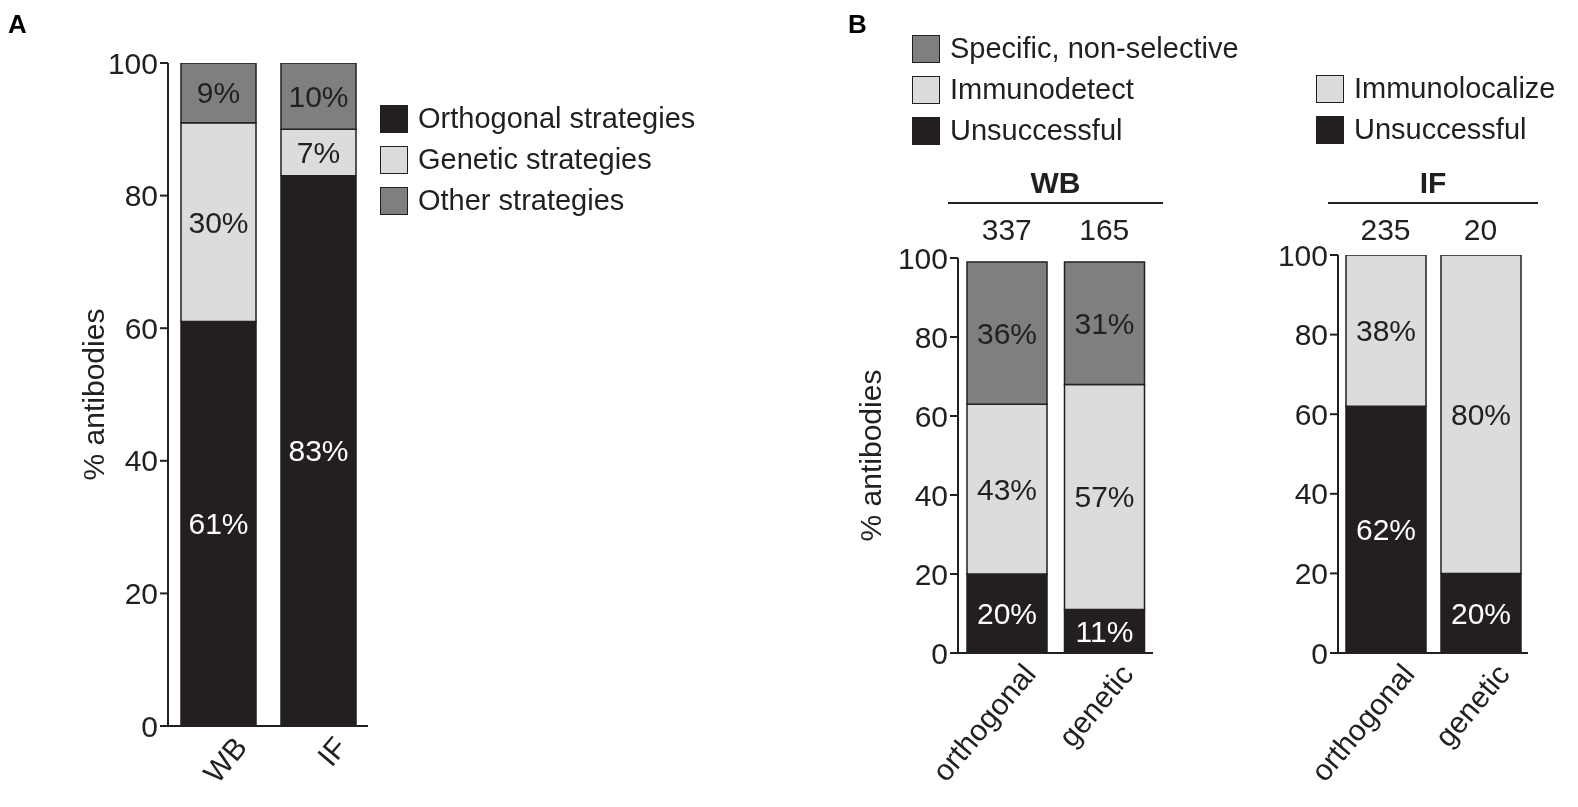 This screenshot has width=1578, height=807. Describe the element at coordinates (1042, 89) in the screenshot. I see `legend-label: Immunodetect` at that location.